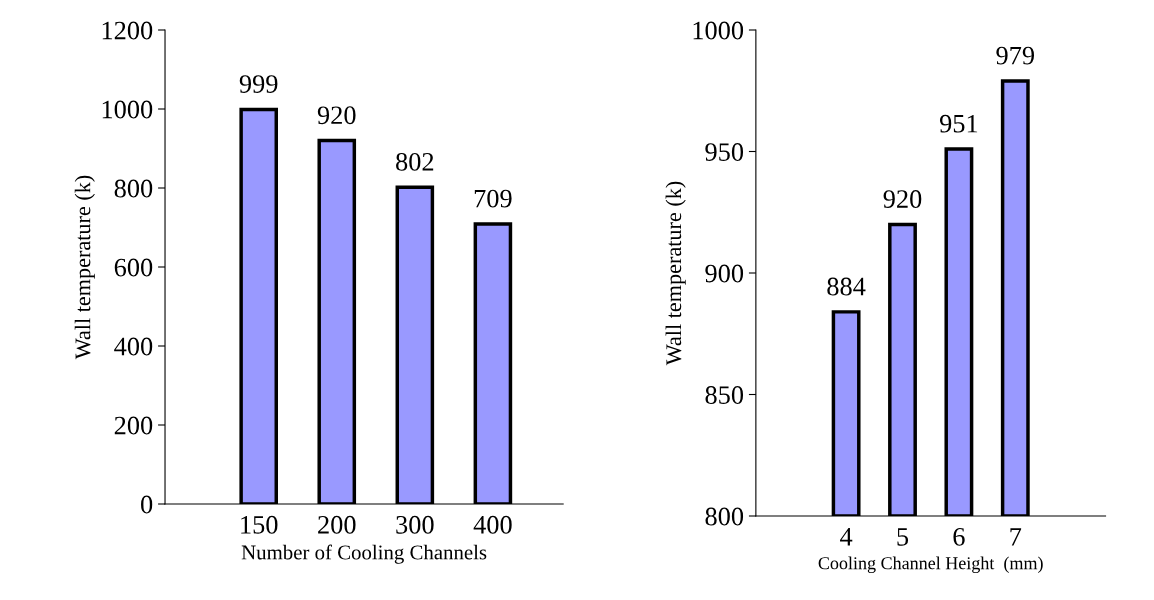  I want to click on x-tick-label: 5, so click(903, 537).